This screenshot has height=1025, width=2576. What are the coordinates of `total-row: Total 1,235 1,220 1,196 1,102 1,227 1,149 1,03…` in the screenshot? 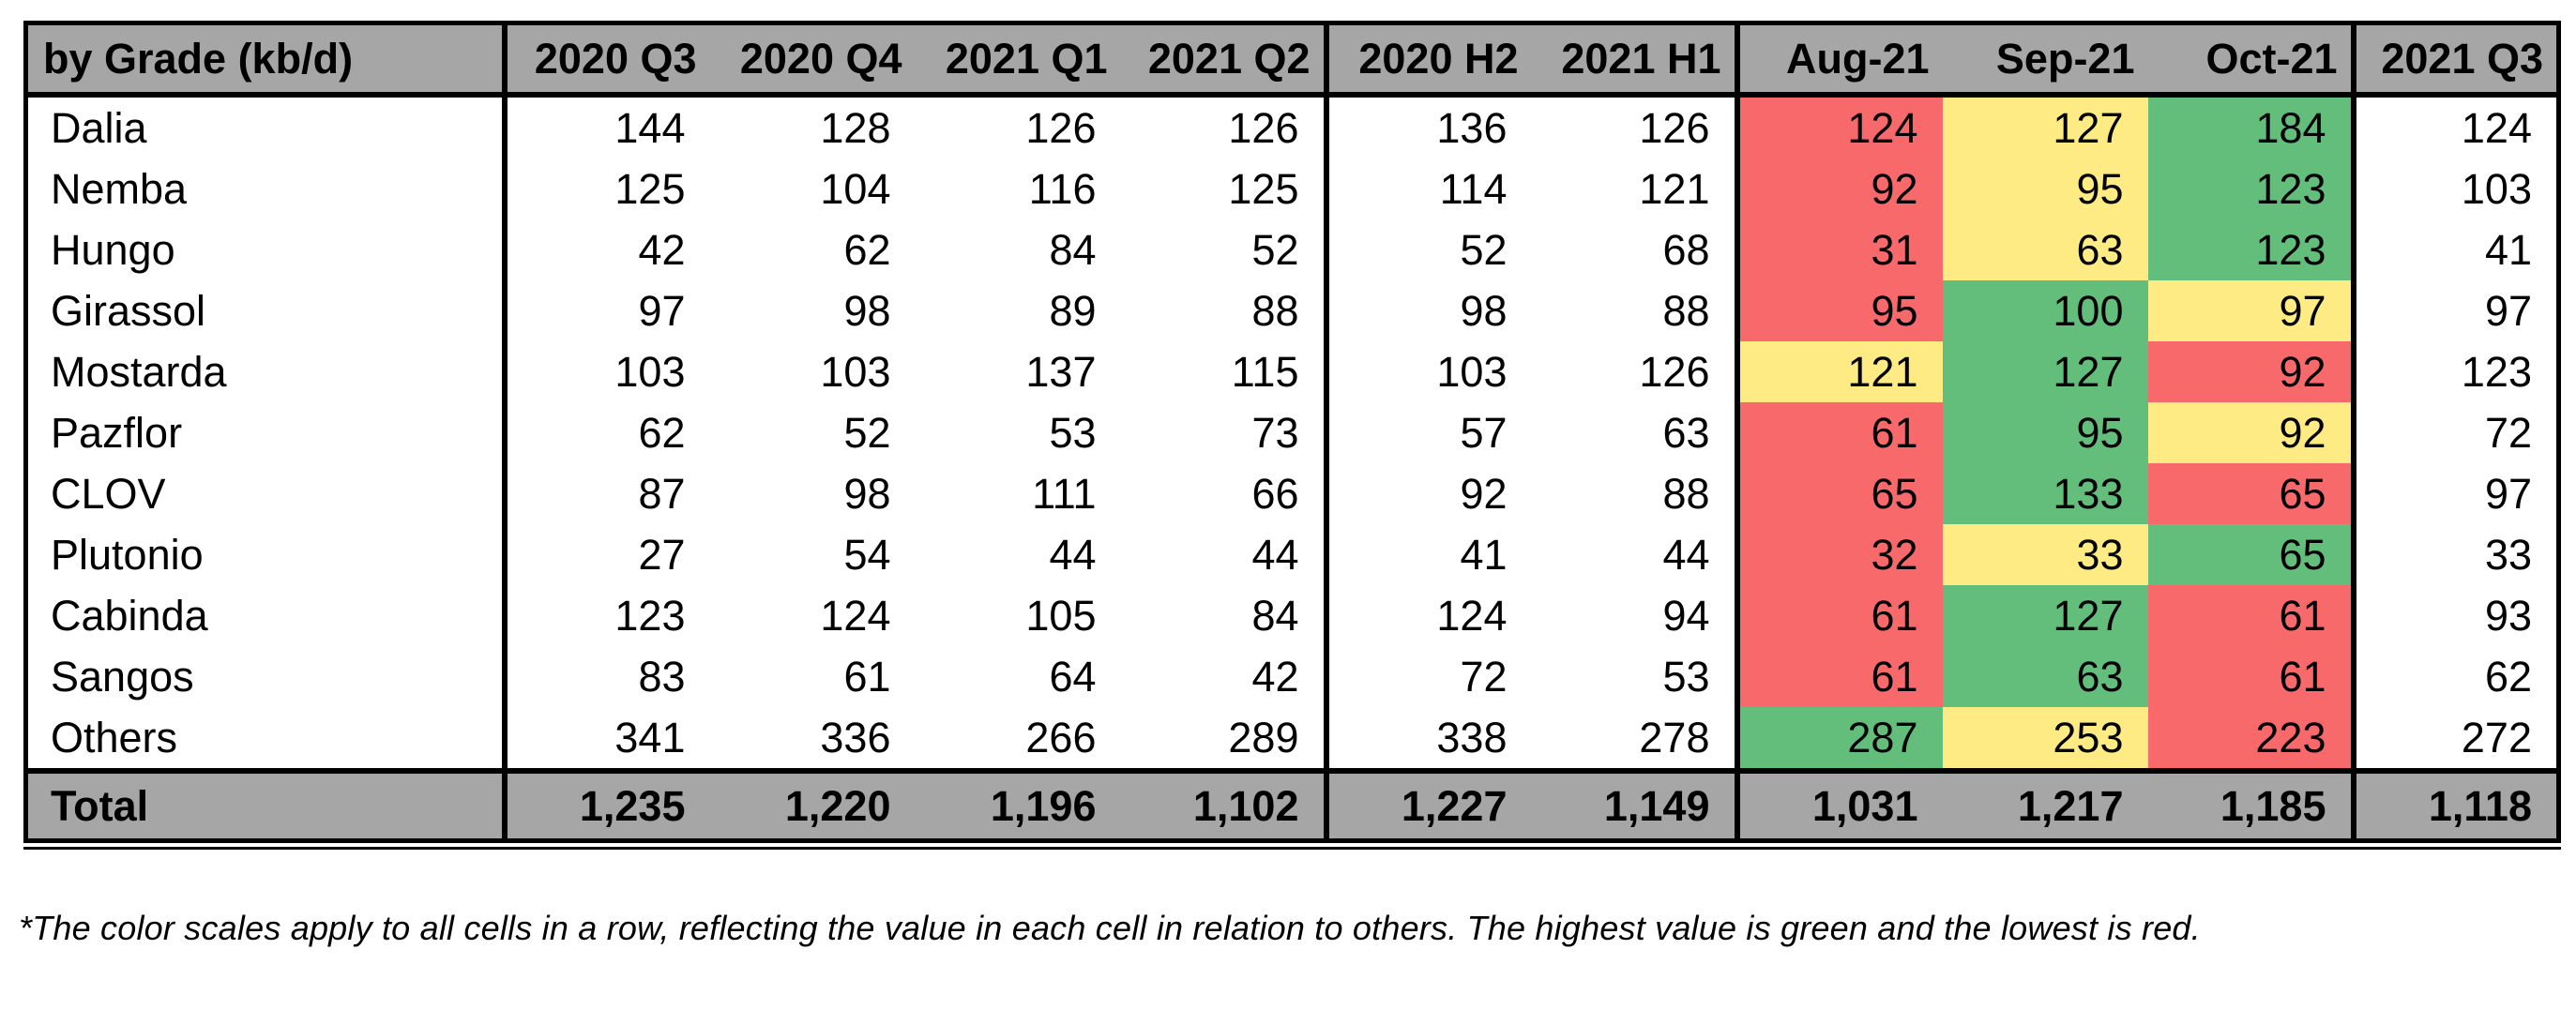 It's located at (1292, 804).